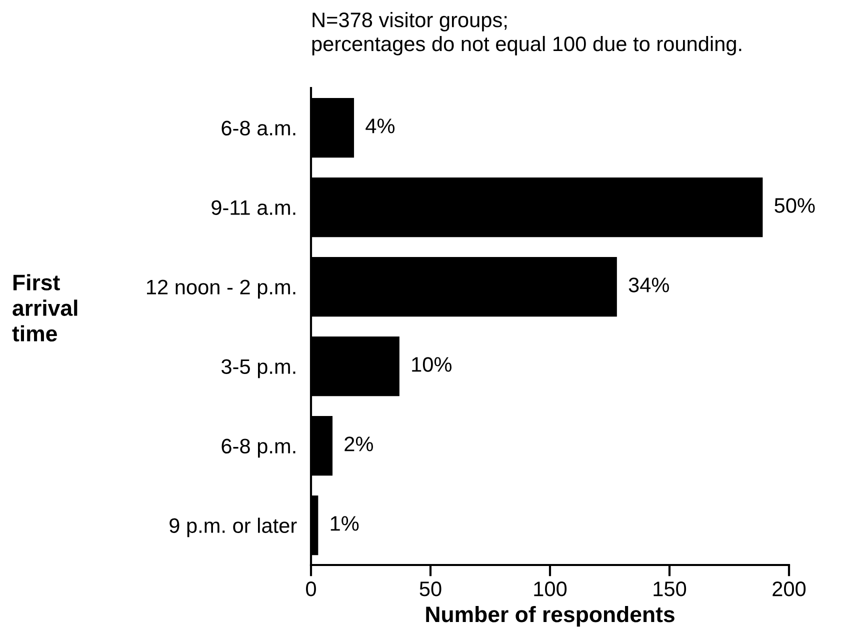  Describe the element at coordinates (789, 589) in the screenshot. I see `x-tick-label: 200` at that location.